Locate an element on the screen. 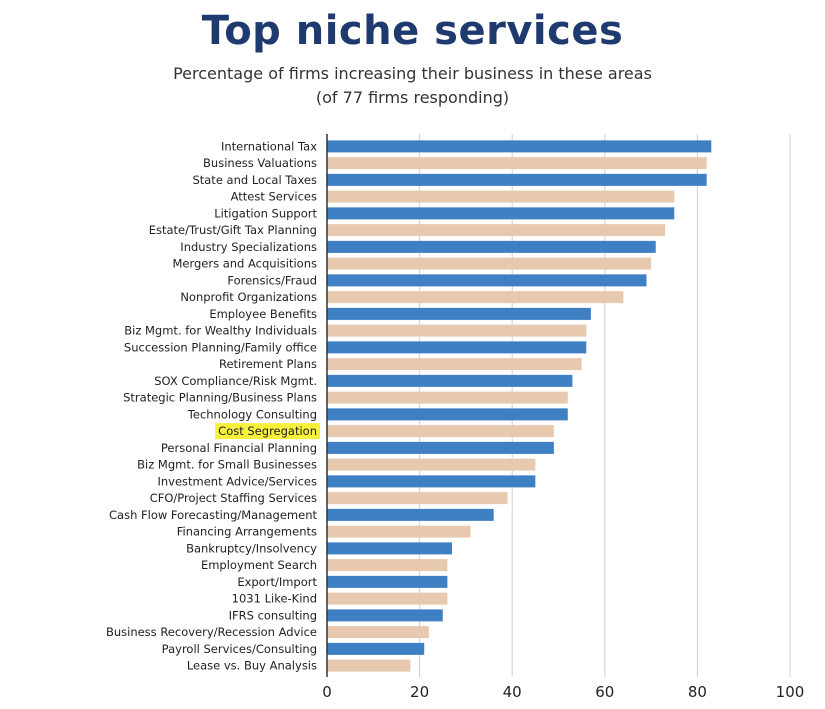  category-label: Attest Services is located at coordinates (274, 197).